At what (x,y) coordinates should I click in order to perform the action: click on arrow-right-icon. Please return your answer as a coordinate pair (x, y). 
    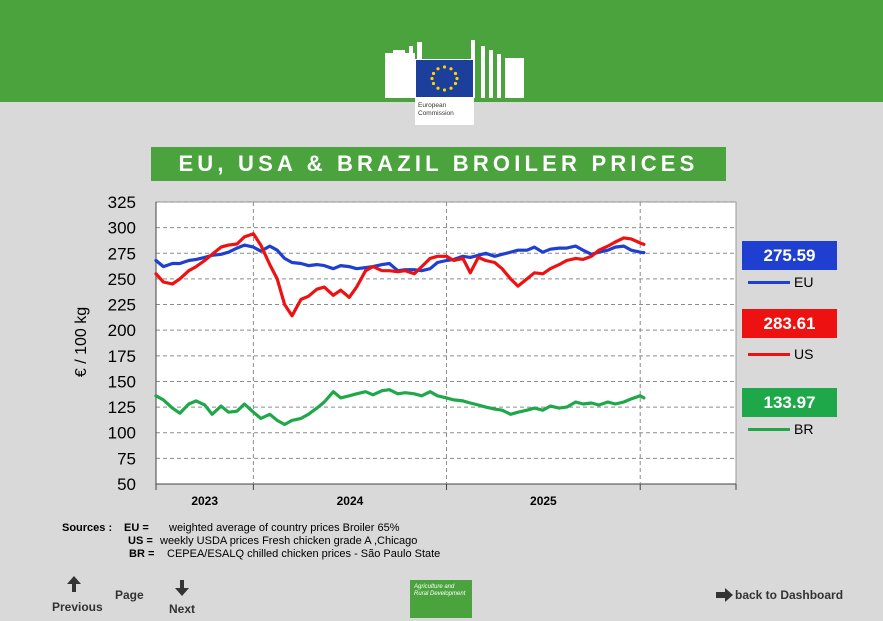
    Looking at the image, I should click on (724, 595).